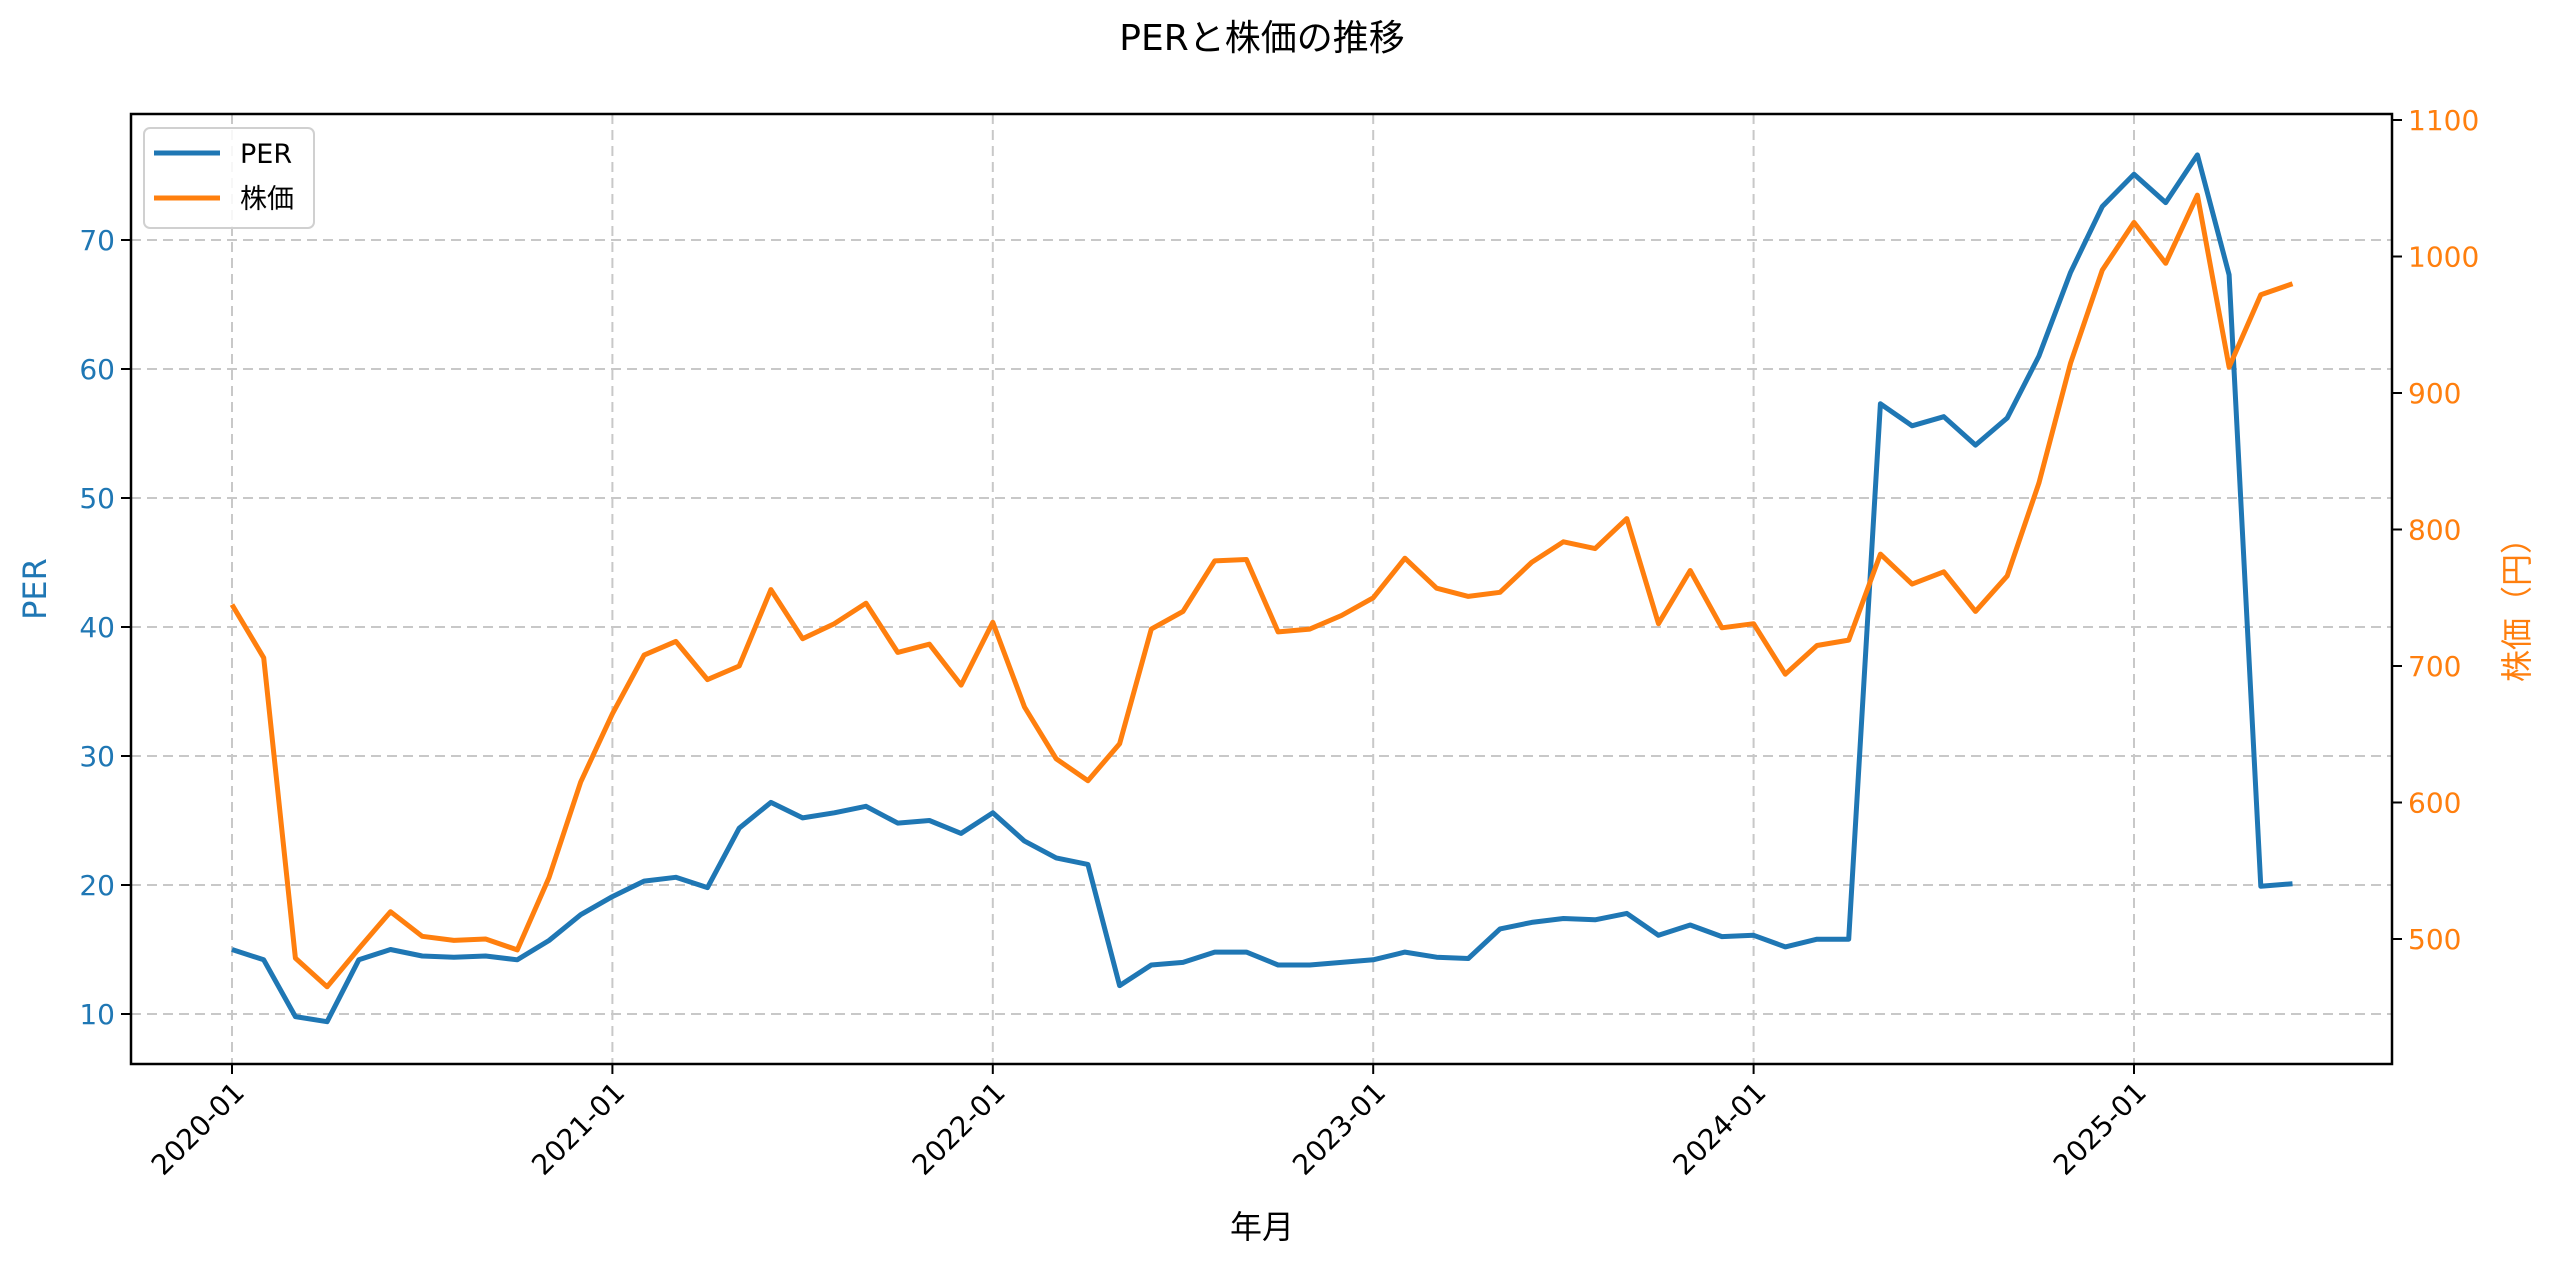 This screenshot has height=1269, width=2560. Describe the element at coordinates (578, 1129) in the screenshot. I see `x-tick-label: 2021-01` at that location.